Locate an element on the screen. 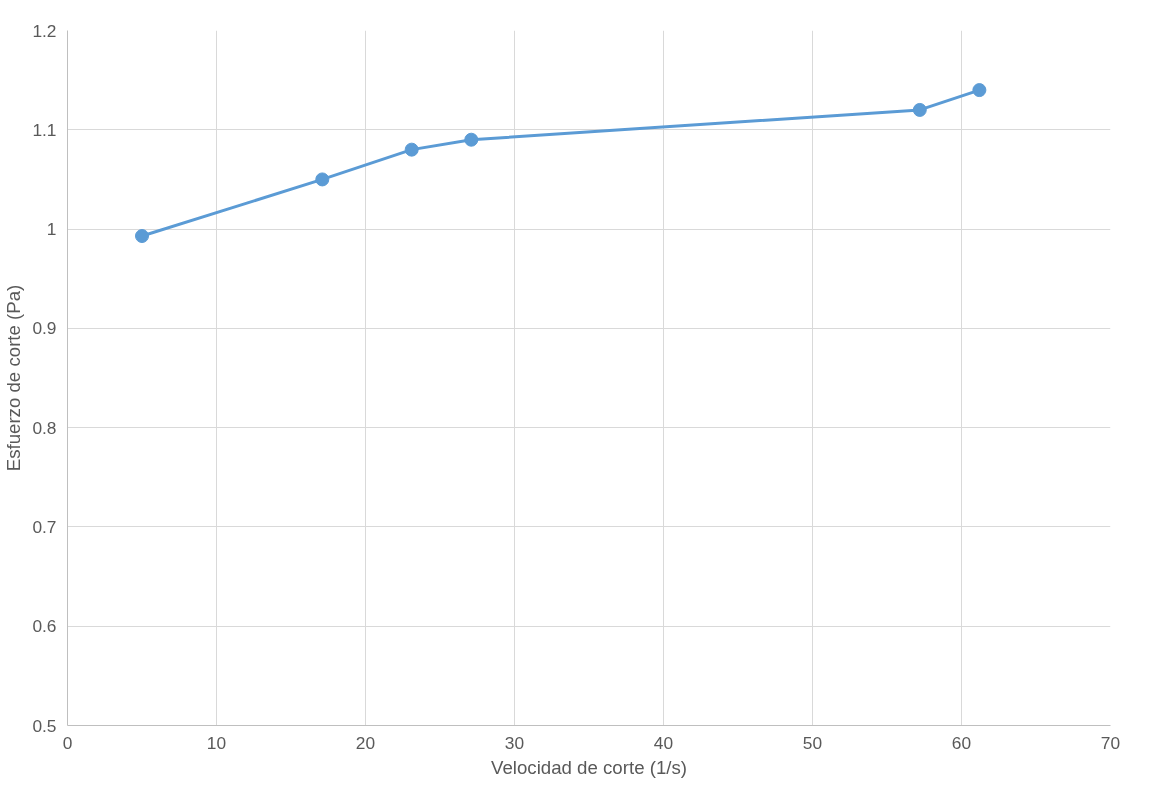 Image resolution: width=1155 pixels, height=787 pixels. x-tick-label: 20 is located at coordinates (365, 742).